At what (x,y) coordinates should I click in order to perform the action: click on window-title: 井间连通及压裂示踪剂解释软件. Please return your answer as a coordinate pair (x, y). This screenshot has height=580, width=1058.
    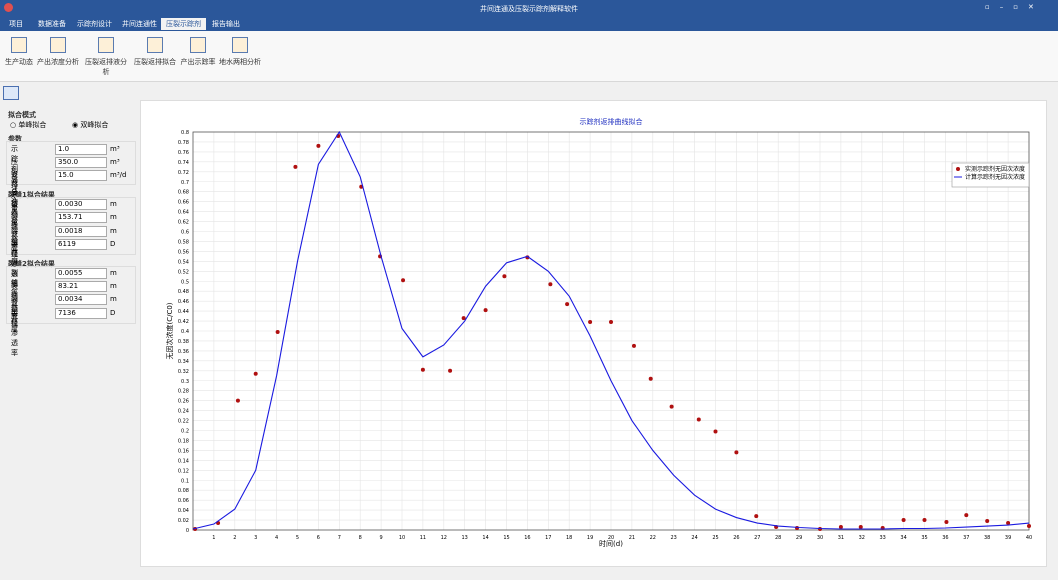
    Looking at the image, I should click on (529, 9).